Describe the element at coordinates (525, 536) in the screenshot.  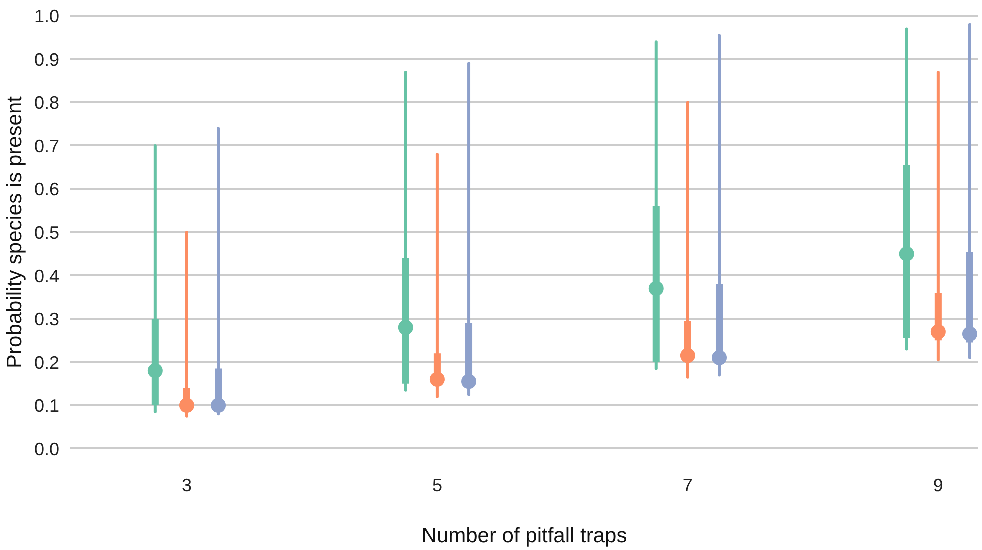
I see `x-axis-title: Number of pitfall traps` at that location.